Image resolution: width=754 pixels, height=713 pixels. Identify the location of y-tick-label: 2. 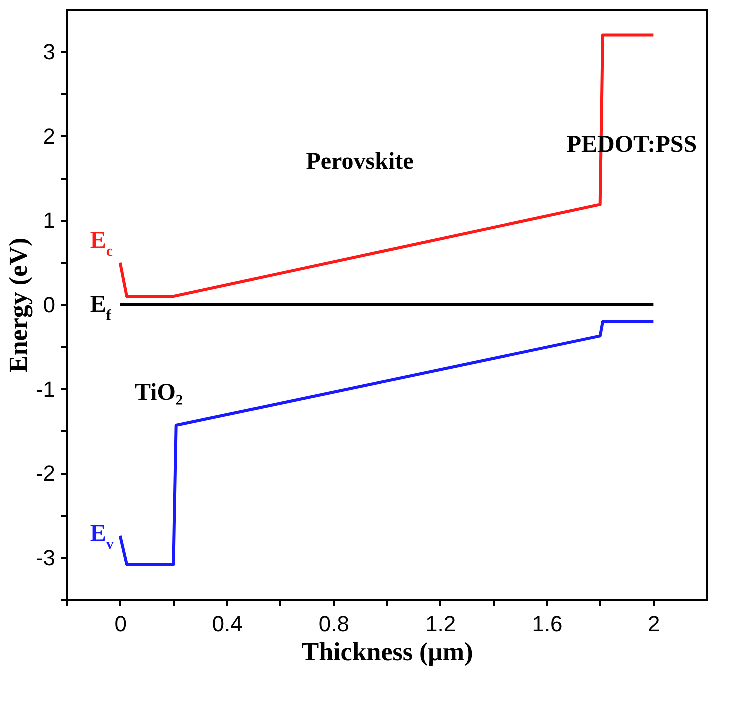
(49, 136).